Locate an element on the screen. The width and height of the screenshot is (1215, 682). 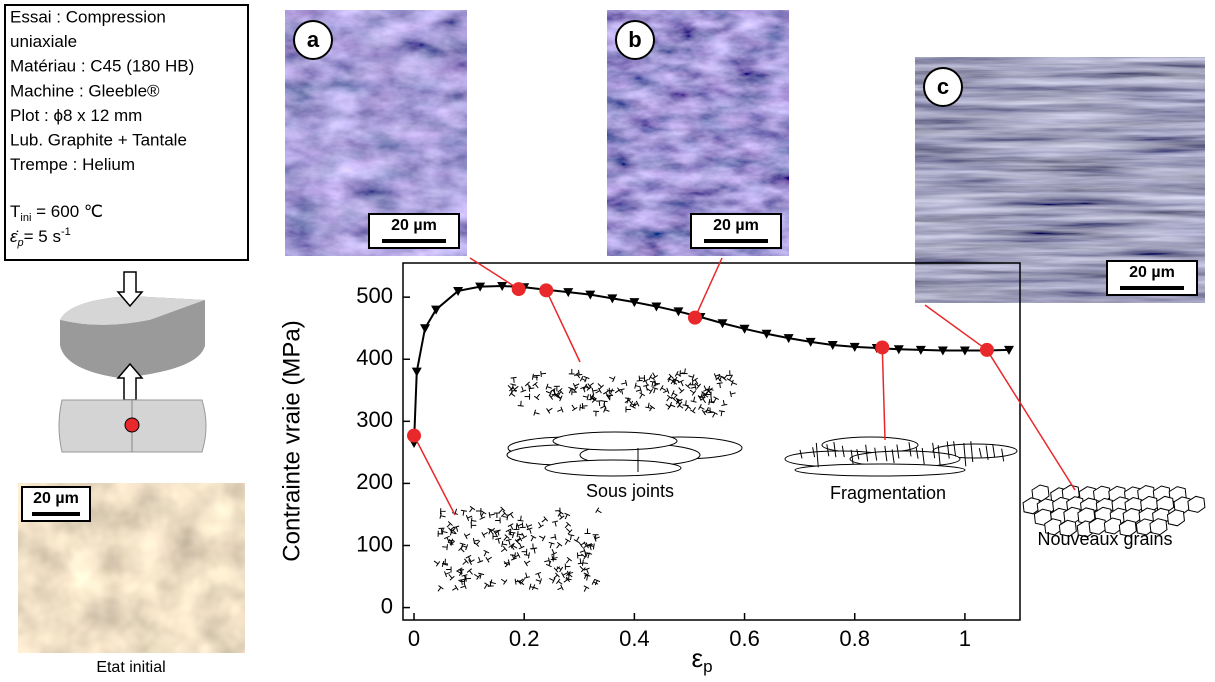
x-tick-label: 0 is located at coordinates (414, 638).